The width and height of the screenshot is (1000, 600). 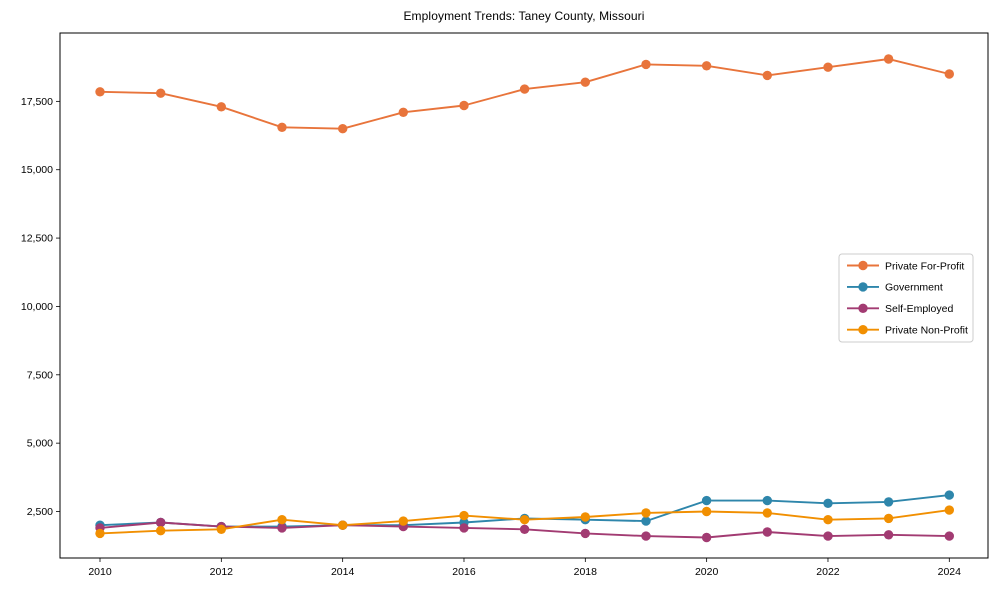 I want to click on legend-label: Self-Employed, so click(x=919, y=309).